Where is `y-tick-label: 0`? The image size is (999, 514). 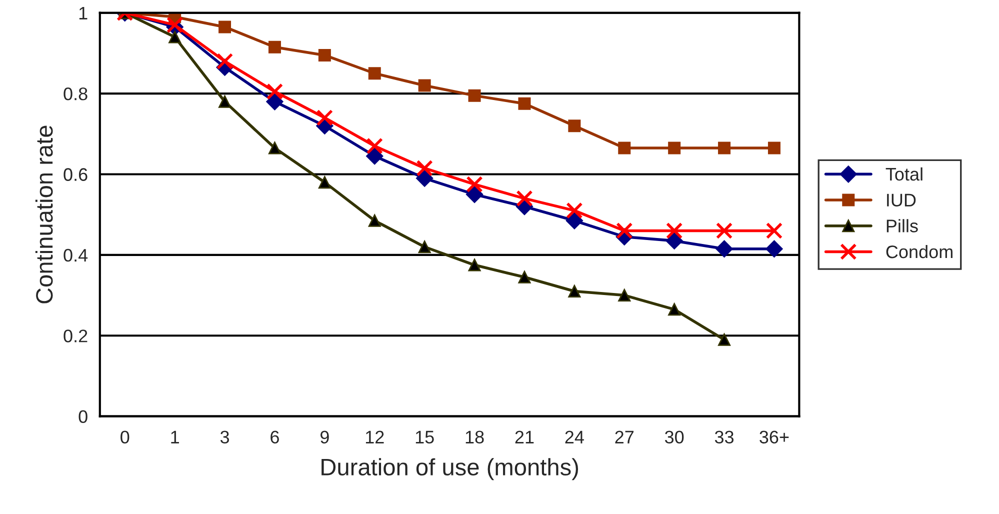
y-tick-label: 0 is located at coordinates (83, 417).